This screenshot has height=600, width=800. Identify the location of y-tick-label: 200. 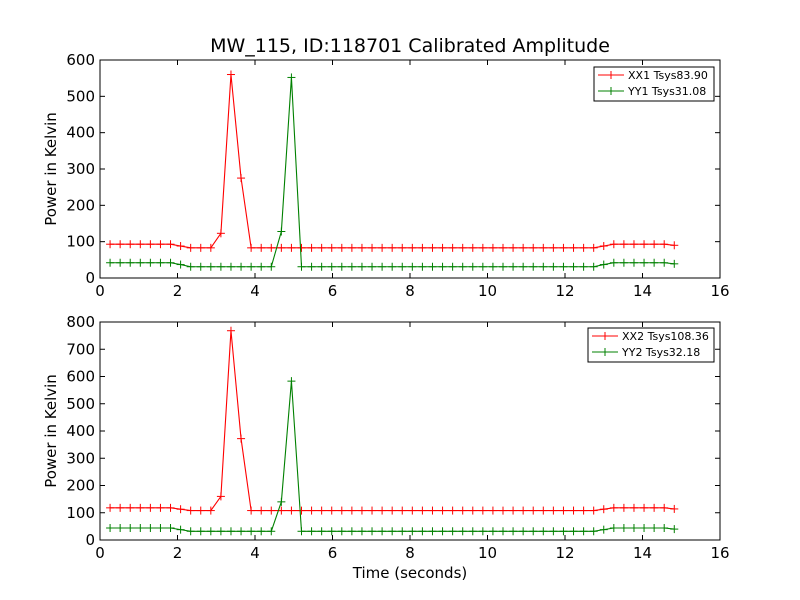
(80, 205).